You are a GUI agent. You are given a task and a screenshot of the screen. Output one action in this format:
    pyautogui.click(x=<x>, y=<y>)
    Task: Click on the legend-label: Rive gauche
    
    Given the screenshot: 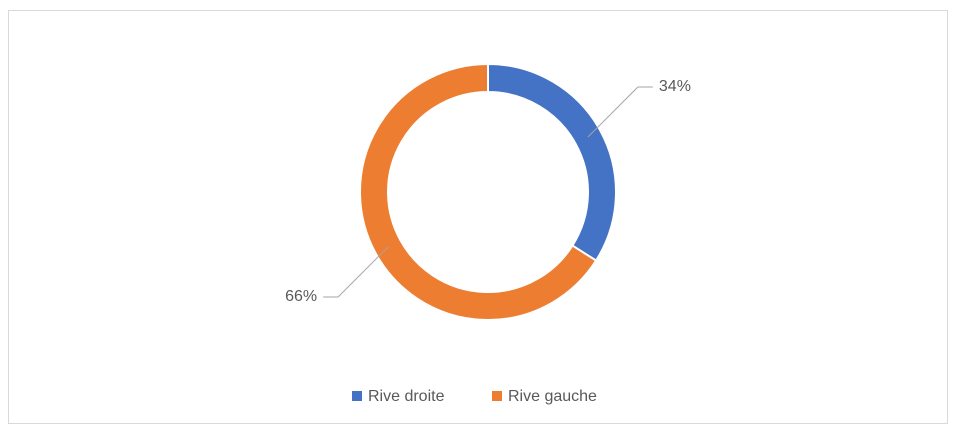 What is the action you would take?
    pyautogui.click(x=552, y=396)
    